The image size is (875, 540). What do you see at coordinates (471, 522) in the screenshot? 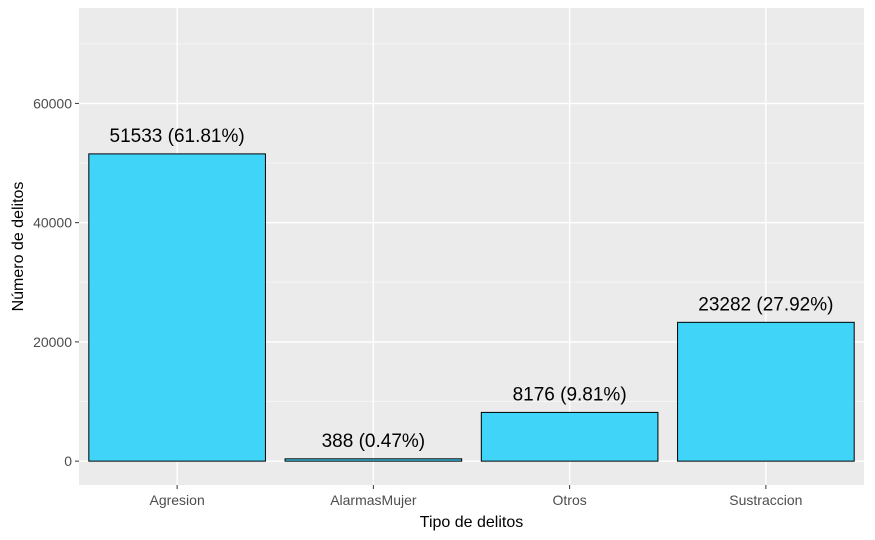
I see `x-axis-title: Tipo de delitos` at bounding box center [471, 522].